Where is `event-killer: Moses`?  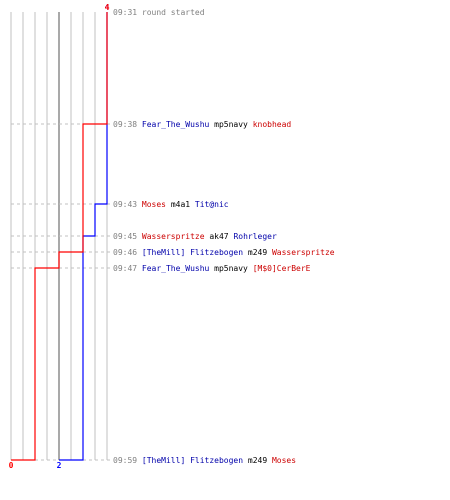
event-killer: Moses is located at coordinates (154, 204).